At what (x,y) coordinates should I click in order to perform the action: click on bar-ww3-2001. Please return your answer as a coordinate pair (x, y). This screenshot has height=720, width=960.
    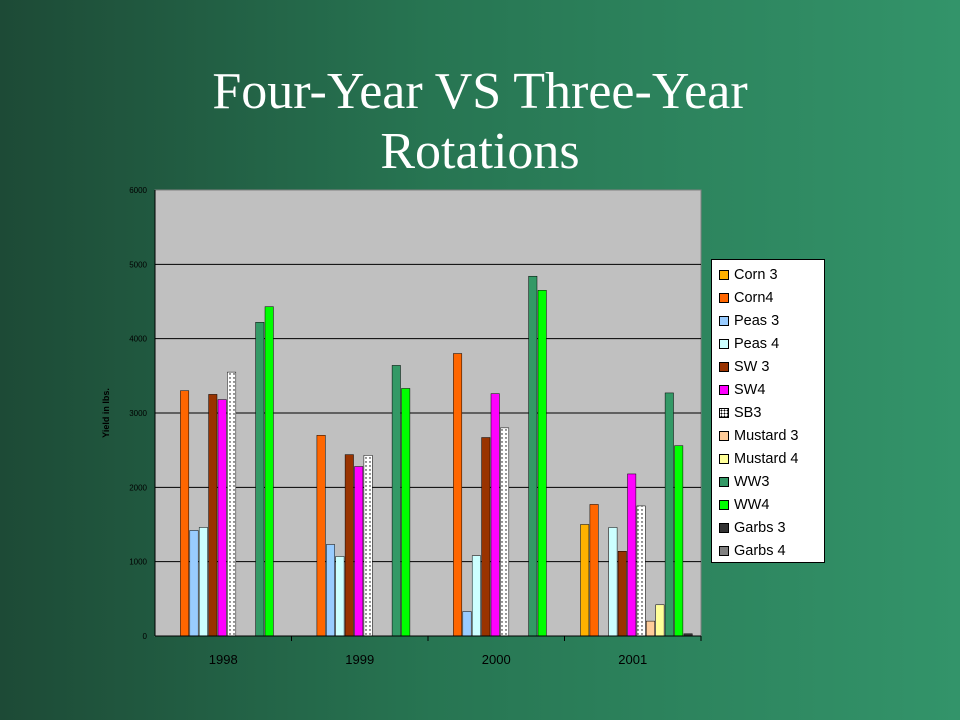
    Looking at the image, I should click on (669, 514).